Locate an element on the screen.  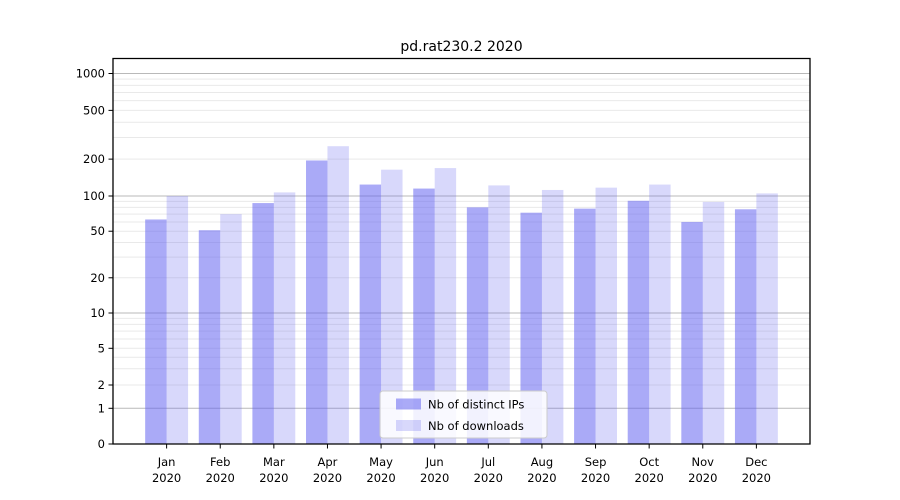
bar-downloads-apr is located at coordinates (338, 295).